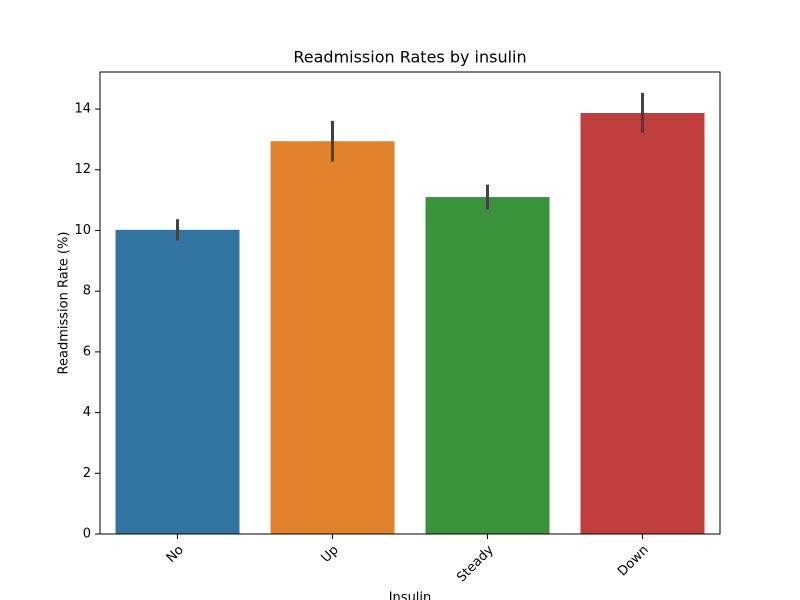  Describe the element at coordinates (87, 351) in the screenshot. I see `y-tick-label: 6` at that location.